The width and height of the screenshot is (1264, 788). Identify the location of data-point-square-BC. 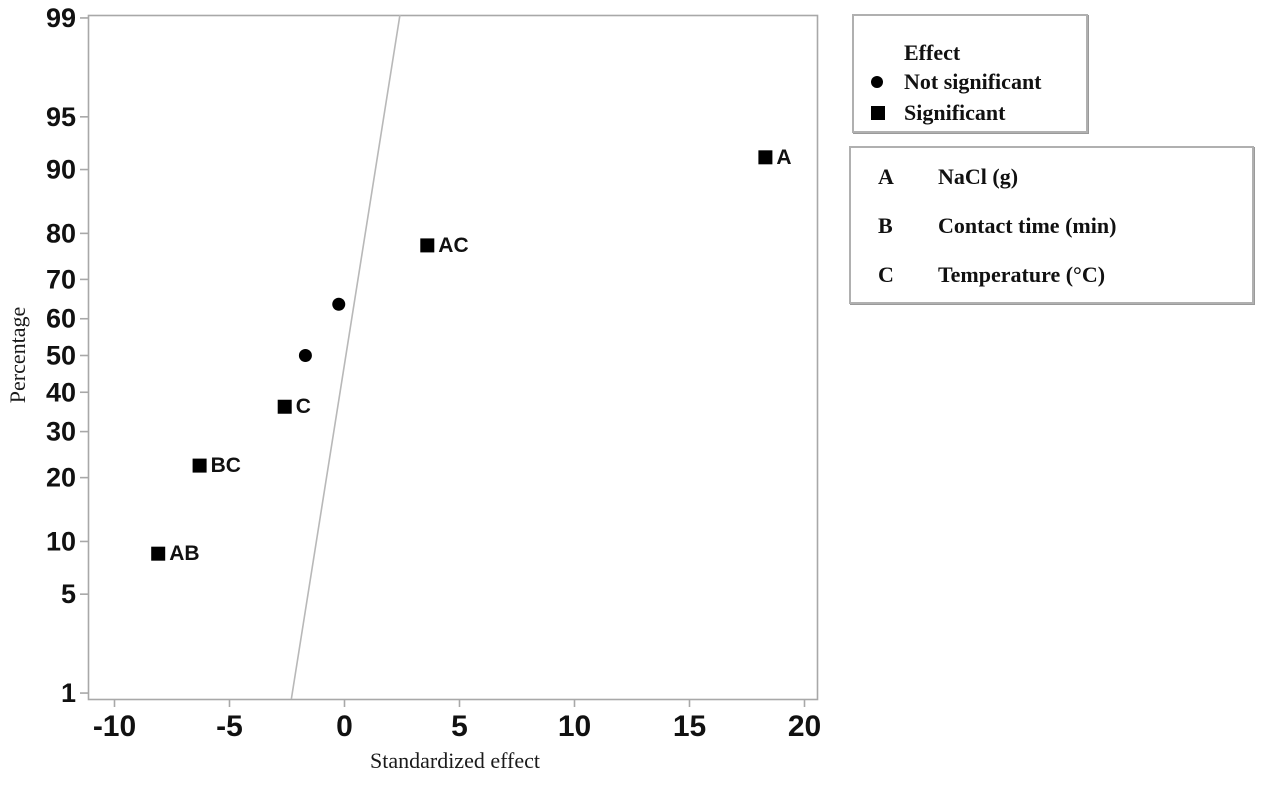
(199, 465).